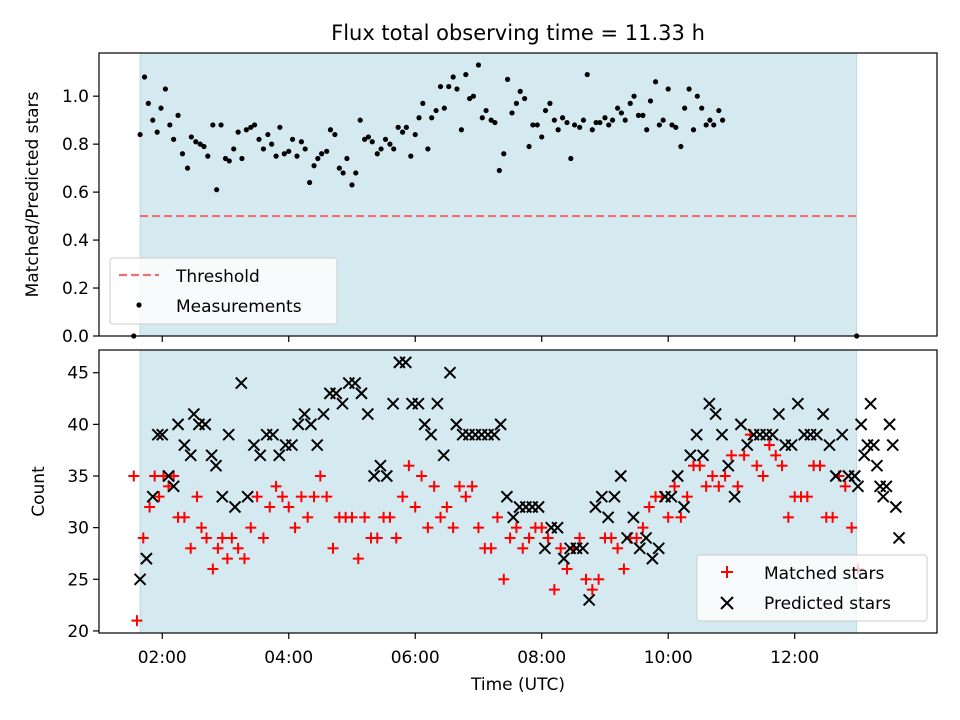  I want to click on top-y-axis-label: Matched/Predicted stars, so click(33, 194).